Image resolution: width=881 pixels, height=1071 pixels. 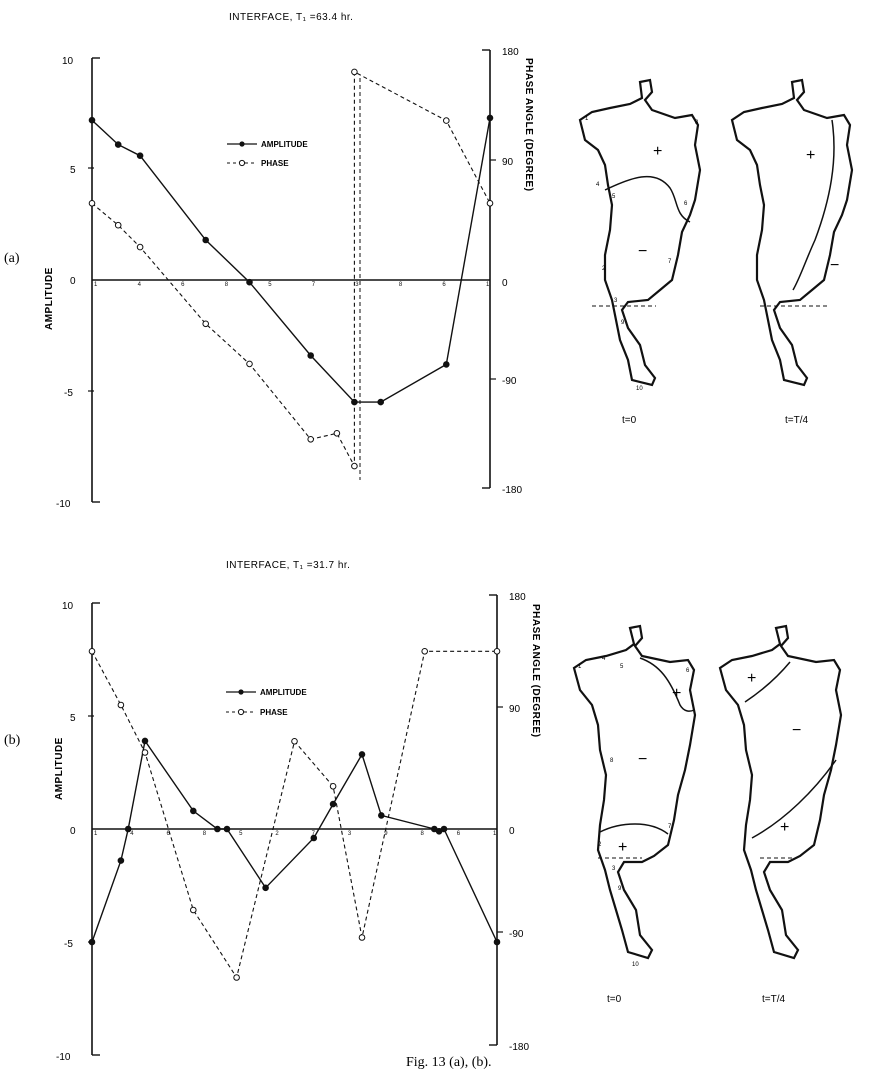 What do you see at coordinates (294, 814) in the screenshot?
I see `panel-b-plot` at bounding box center [294, 814].